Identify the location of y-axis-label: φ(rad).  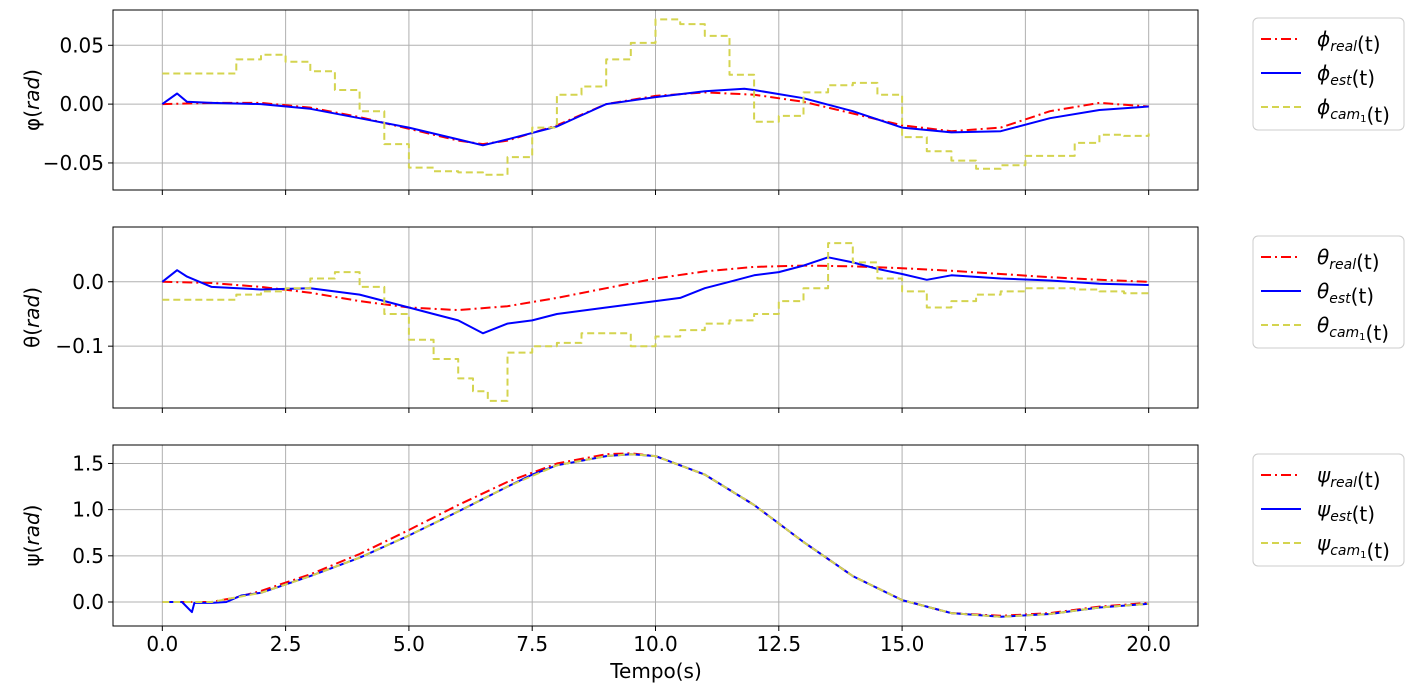
(32, 100).